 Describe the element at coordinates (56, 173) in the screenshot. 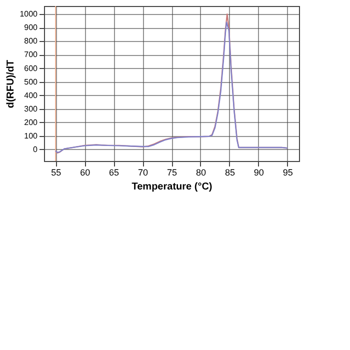

I see `x-tick-label: 55` at that location.